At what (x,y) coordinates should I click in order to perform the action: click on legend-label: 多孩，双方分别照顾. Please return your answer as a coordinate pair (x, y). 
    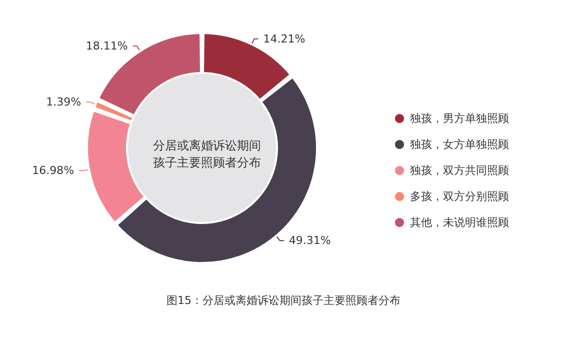
    Looking at the image, I should click on (459, 196).